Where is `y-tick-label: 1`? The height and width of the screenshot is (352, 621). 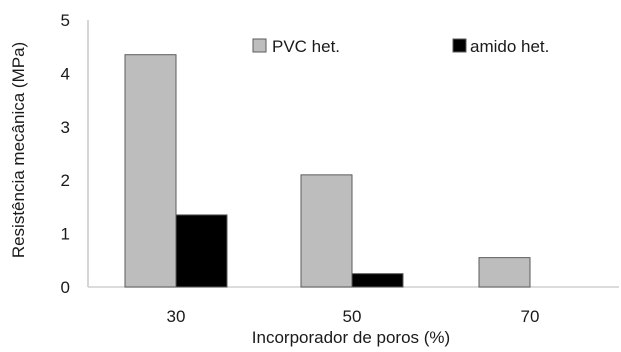
y-tick-label: 1 is located at coordinates (65, 234).